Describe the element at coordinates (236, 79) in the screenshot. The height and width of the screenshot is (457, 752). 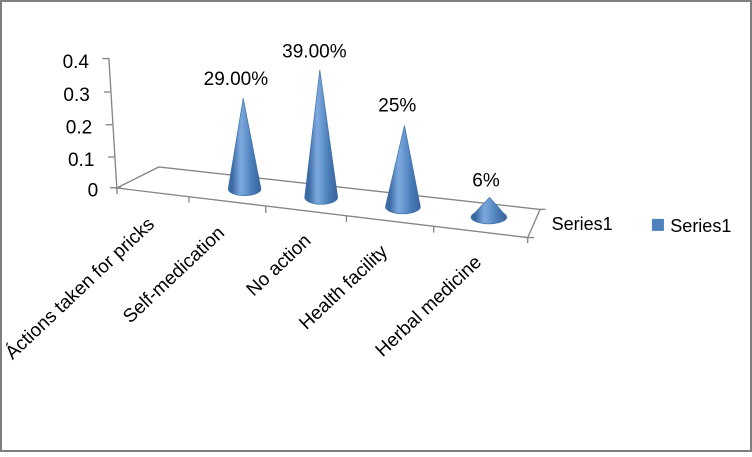
I see `svg-text: 29.00%` at that location.